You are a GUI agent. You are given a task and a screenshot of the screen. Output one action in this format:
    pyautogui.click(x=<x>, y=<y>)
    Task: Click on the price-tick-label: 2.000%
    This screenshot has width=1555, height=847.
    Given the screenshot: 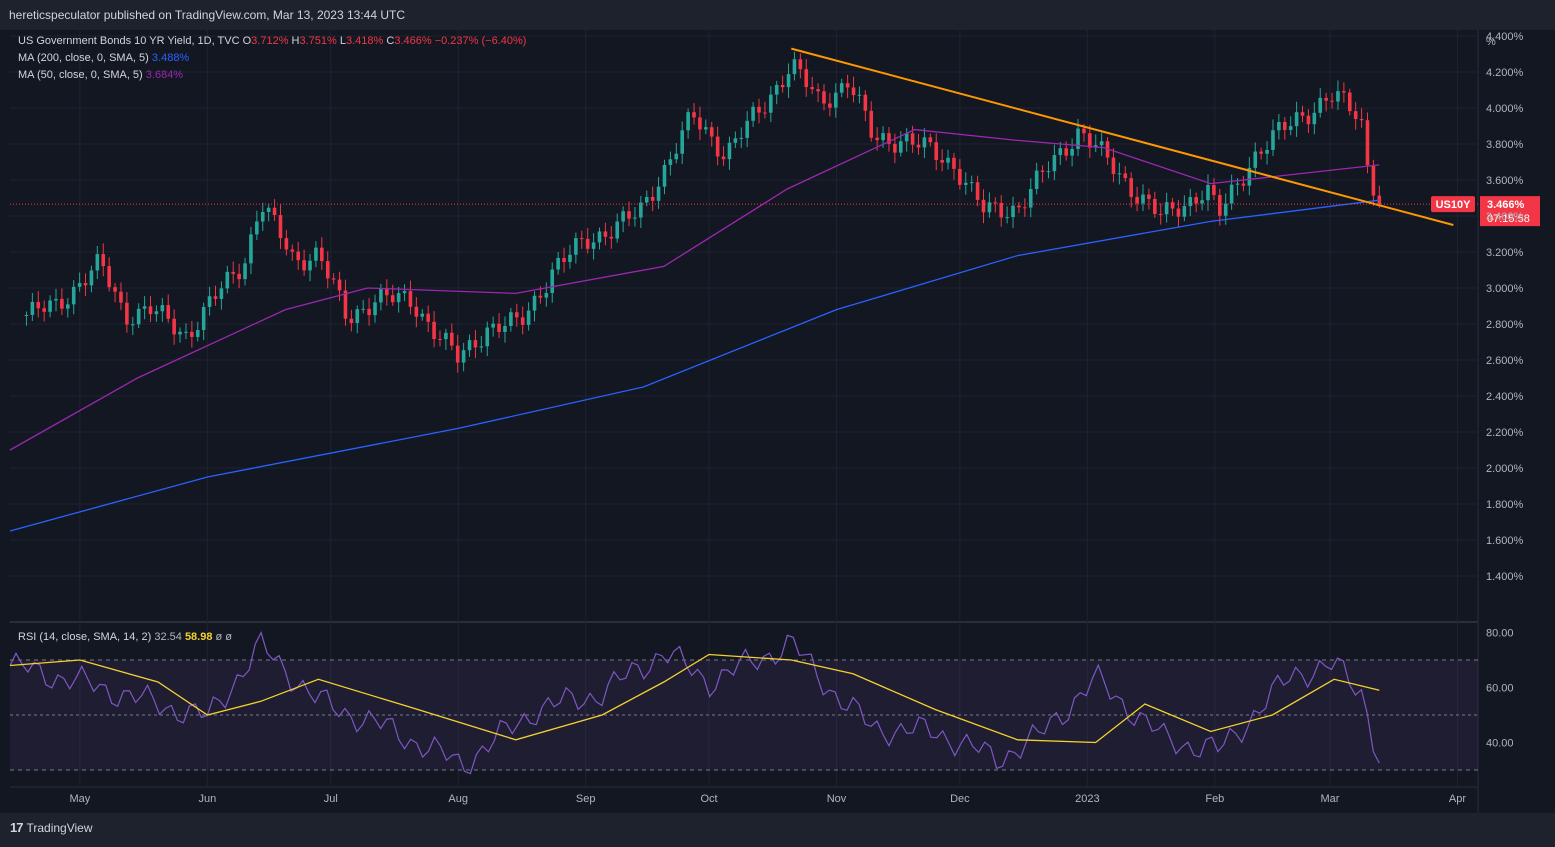 What is the action you would take?
    pyautogui.click(x=1505, y=469)
    